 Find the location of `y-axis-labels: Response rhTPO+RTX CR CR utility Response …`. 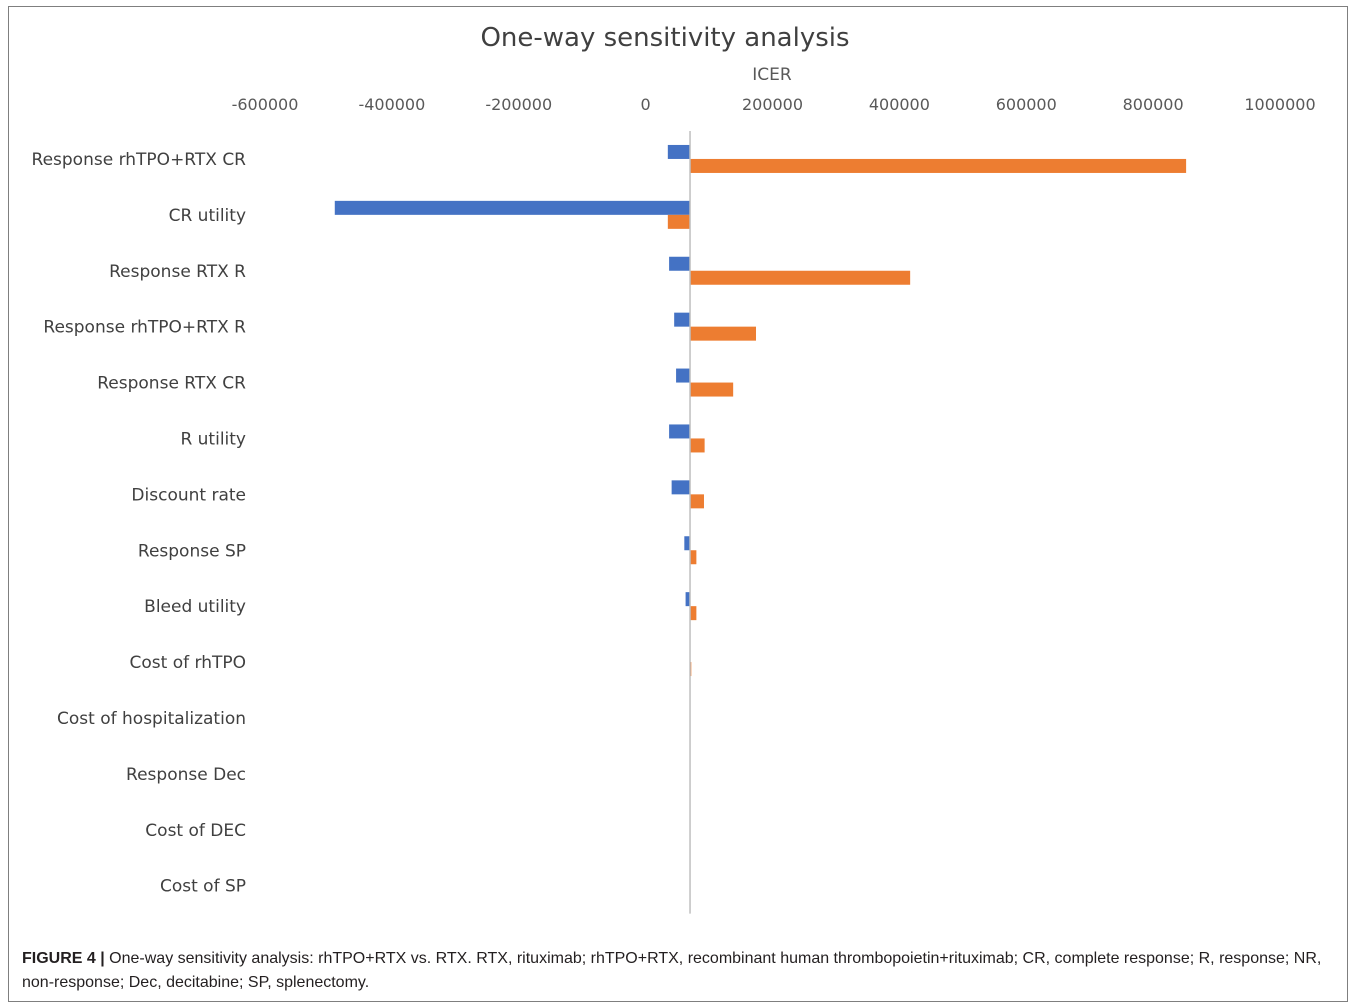

y-axis-labels: Response rhTPO+RTX CR CR utility Response … is located at coordinates (139, 523).